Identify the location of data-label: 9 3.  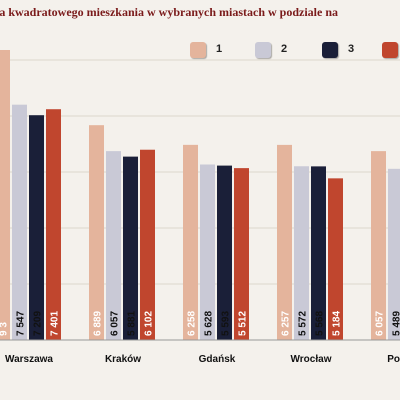
(5, 329).